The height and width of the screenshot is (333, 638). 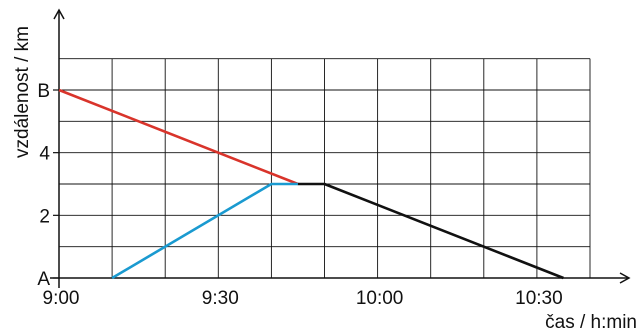 I want to click on y-axis-arrow, so click(x=59, y=14).